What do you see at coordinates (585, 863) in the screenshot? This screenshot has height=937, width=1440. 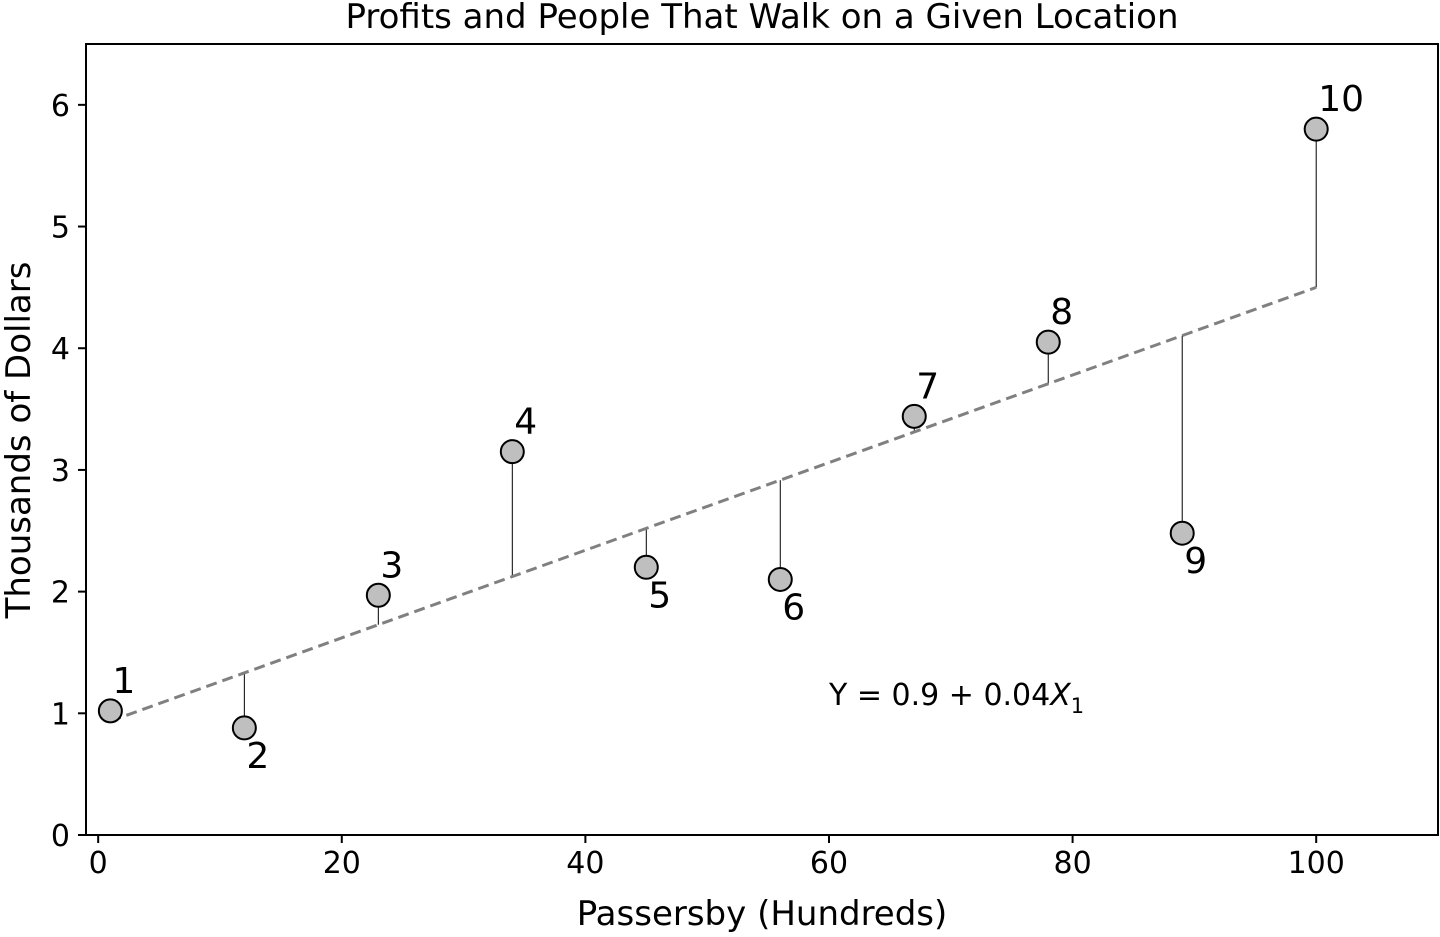 I see `x-tick-label: 40` at bounding box center [585, 863].